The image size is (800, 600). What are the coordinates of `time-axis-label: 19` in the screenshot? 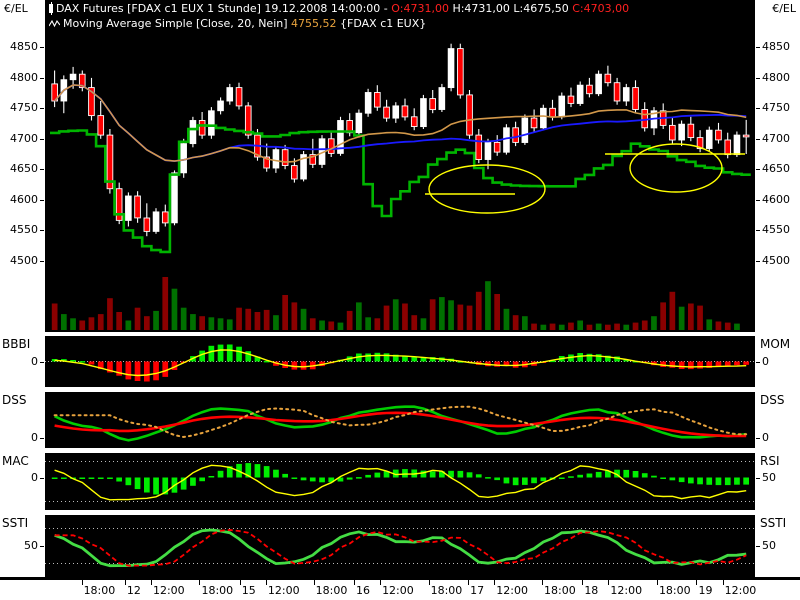 It's located at (705, 590).